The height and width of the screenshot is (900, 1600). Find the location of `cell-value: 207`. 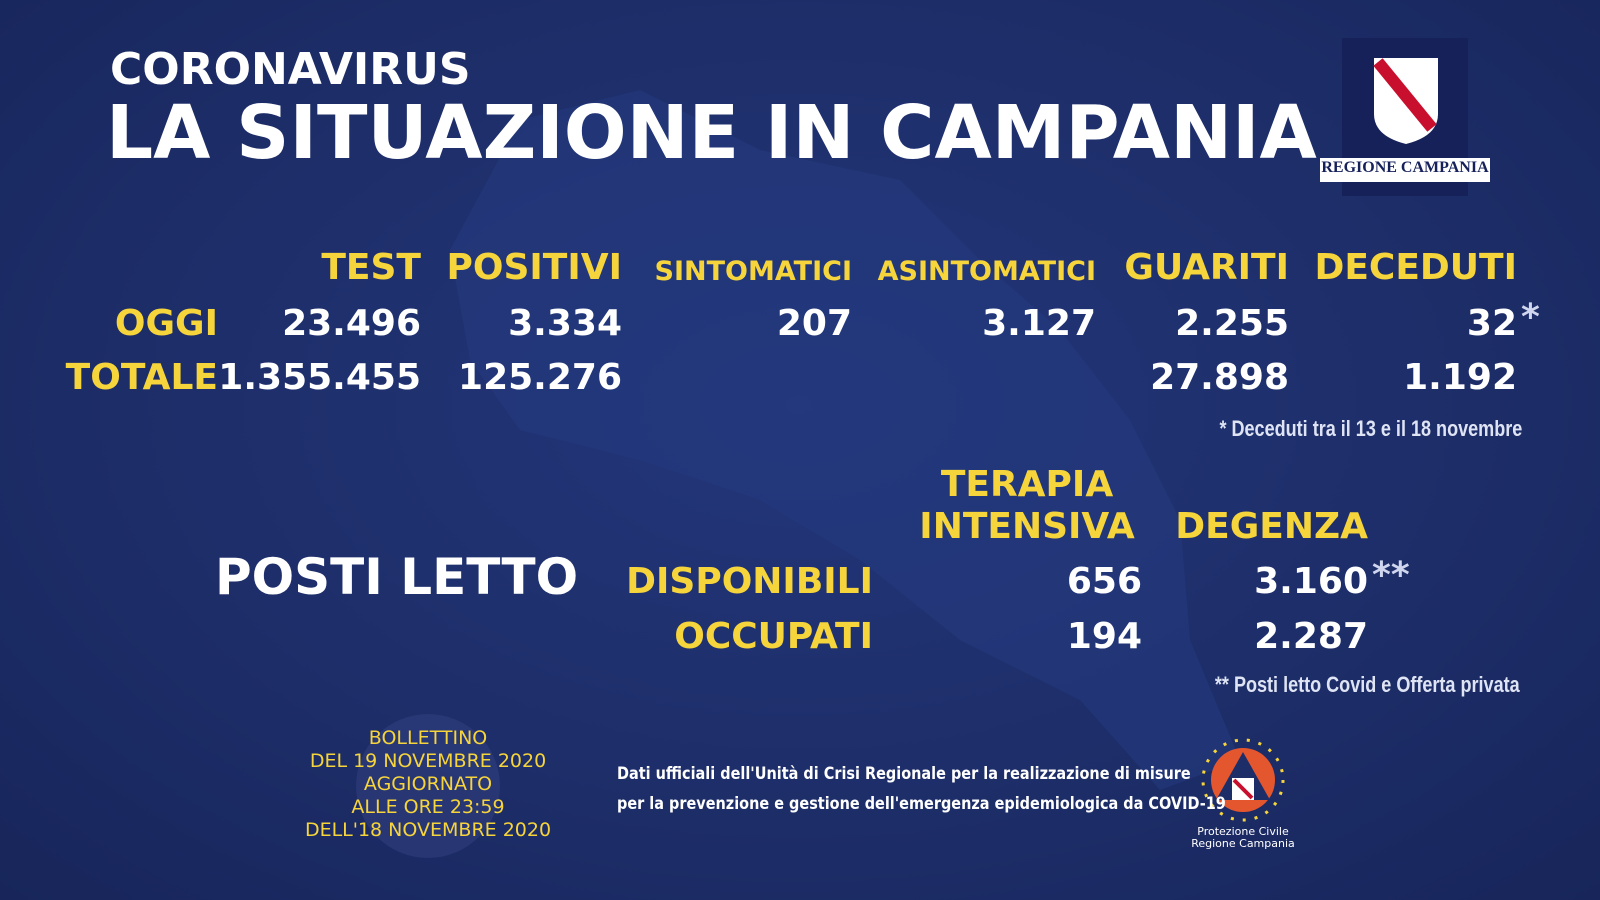

cell-value: 207 is located at coordinates (814, 323).